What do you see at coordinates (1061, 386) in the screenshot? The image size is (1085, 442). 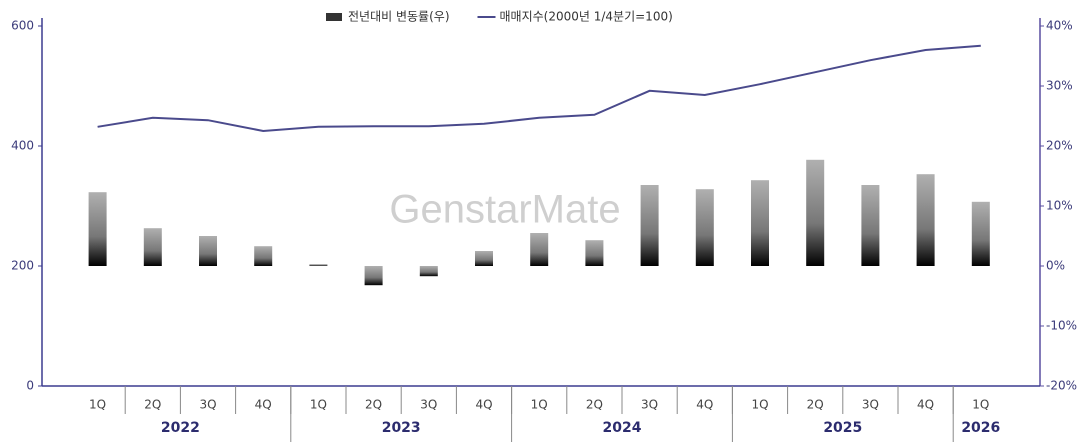 I see `y2-tick-label: -20%` at bounding box center [1061, 386].